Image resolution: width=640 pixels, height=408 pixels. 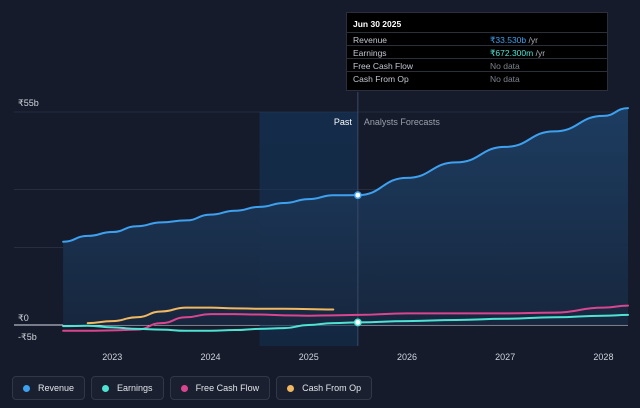 What do you see at coordinates (227, 388) in the screenshot?
I see `legend-label: Free Cash Flow` at bounding box center [227, 388].